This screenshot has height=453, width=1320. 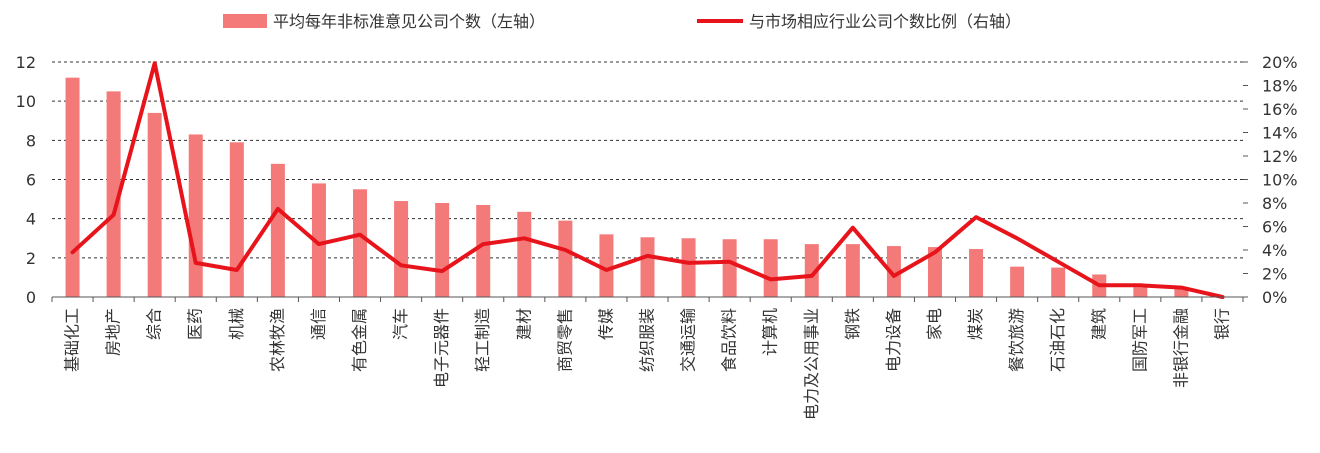 What do you see at coordinates (26, 62) in the screenshot?
I see `left-tick-label: 12` at bounding box center [26, 62].